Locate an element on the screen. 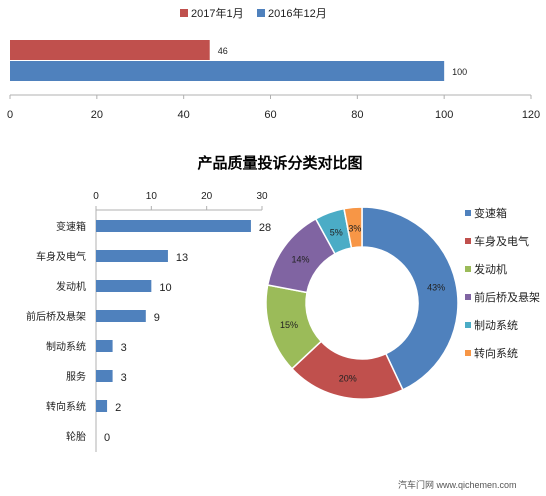 This screenshot has width=546, height=496. donut-chart: 43% 20% 15% 14% 5% 3% is located at coordinates (362, 303).